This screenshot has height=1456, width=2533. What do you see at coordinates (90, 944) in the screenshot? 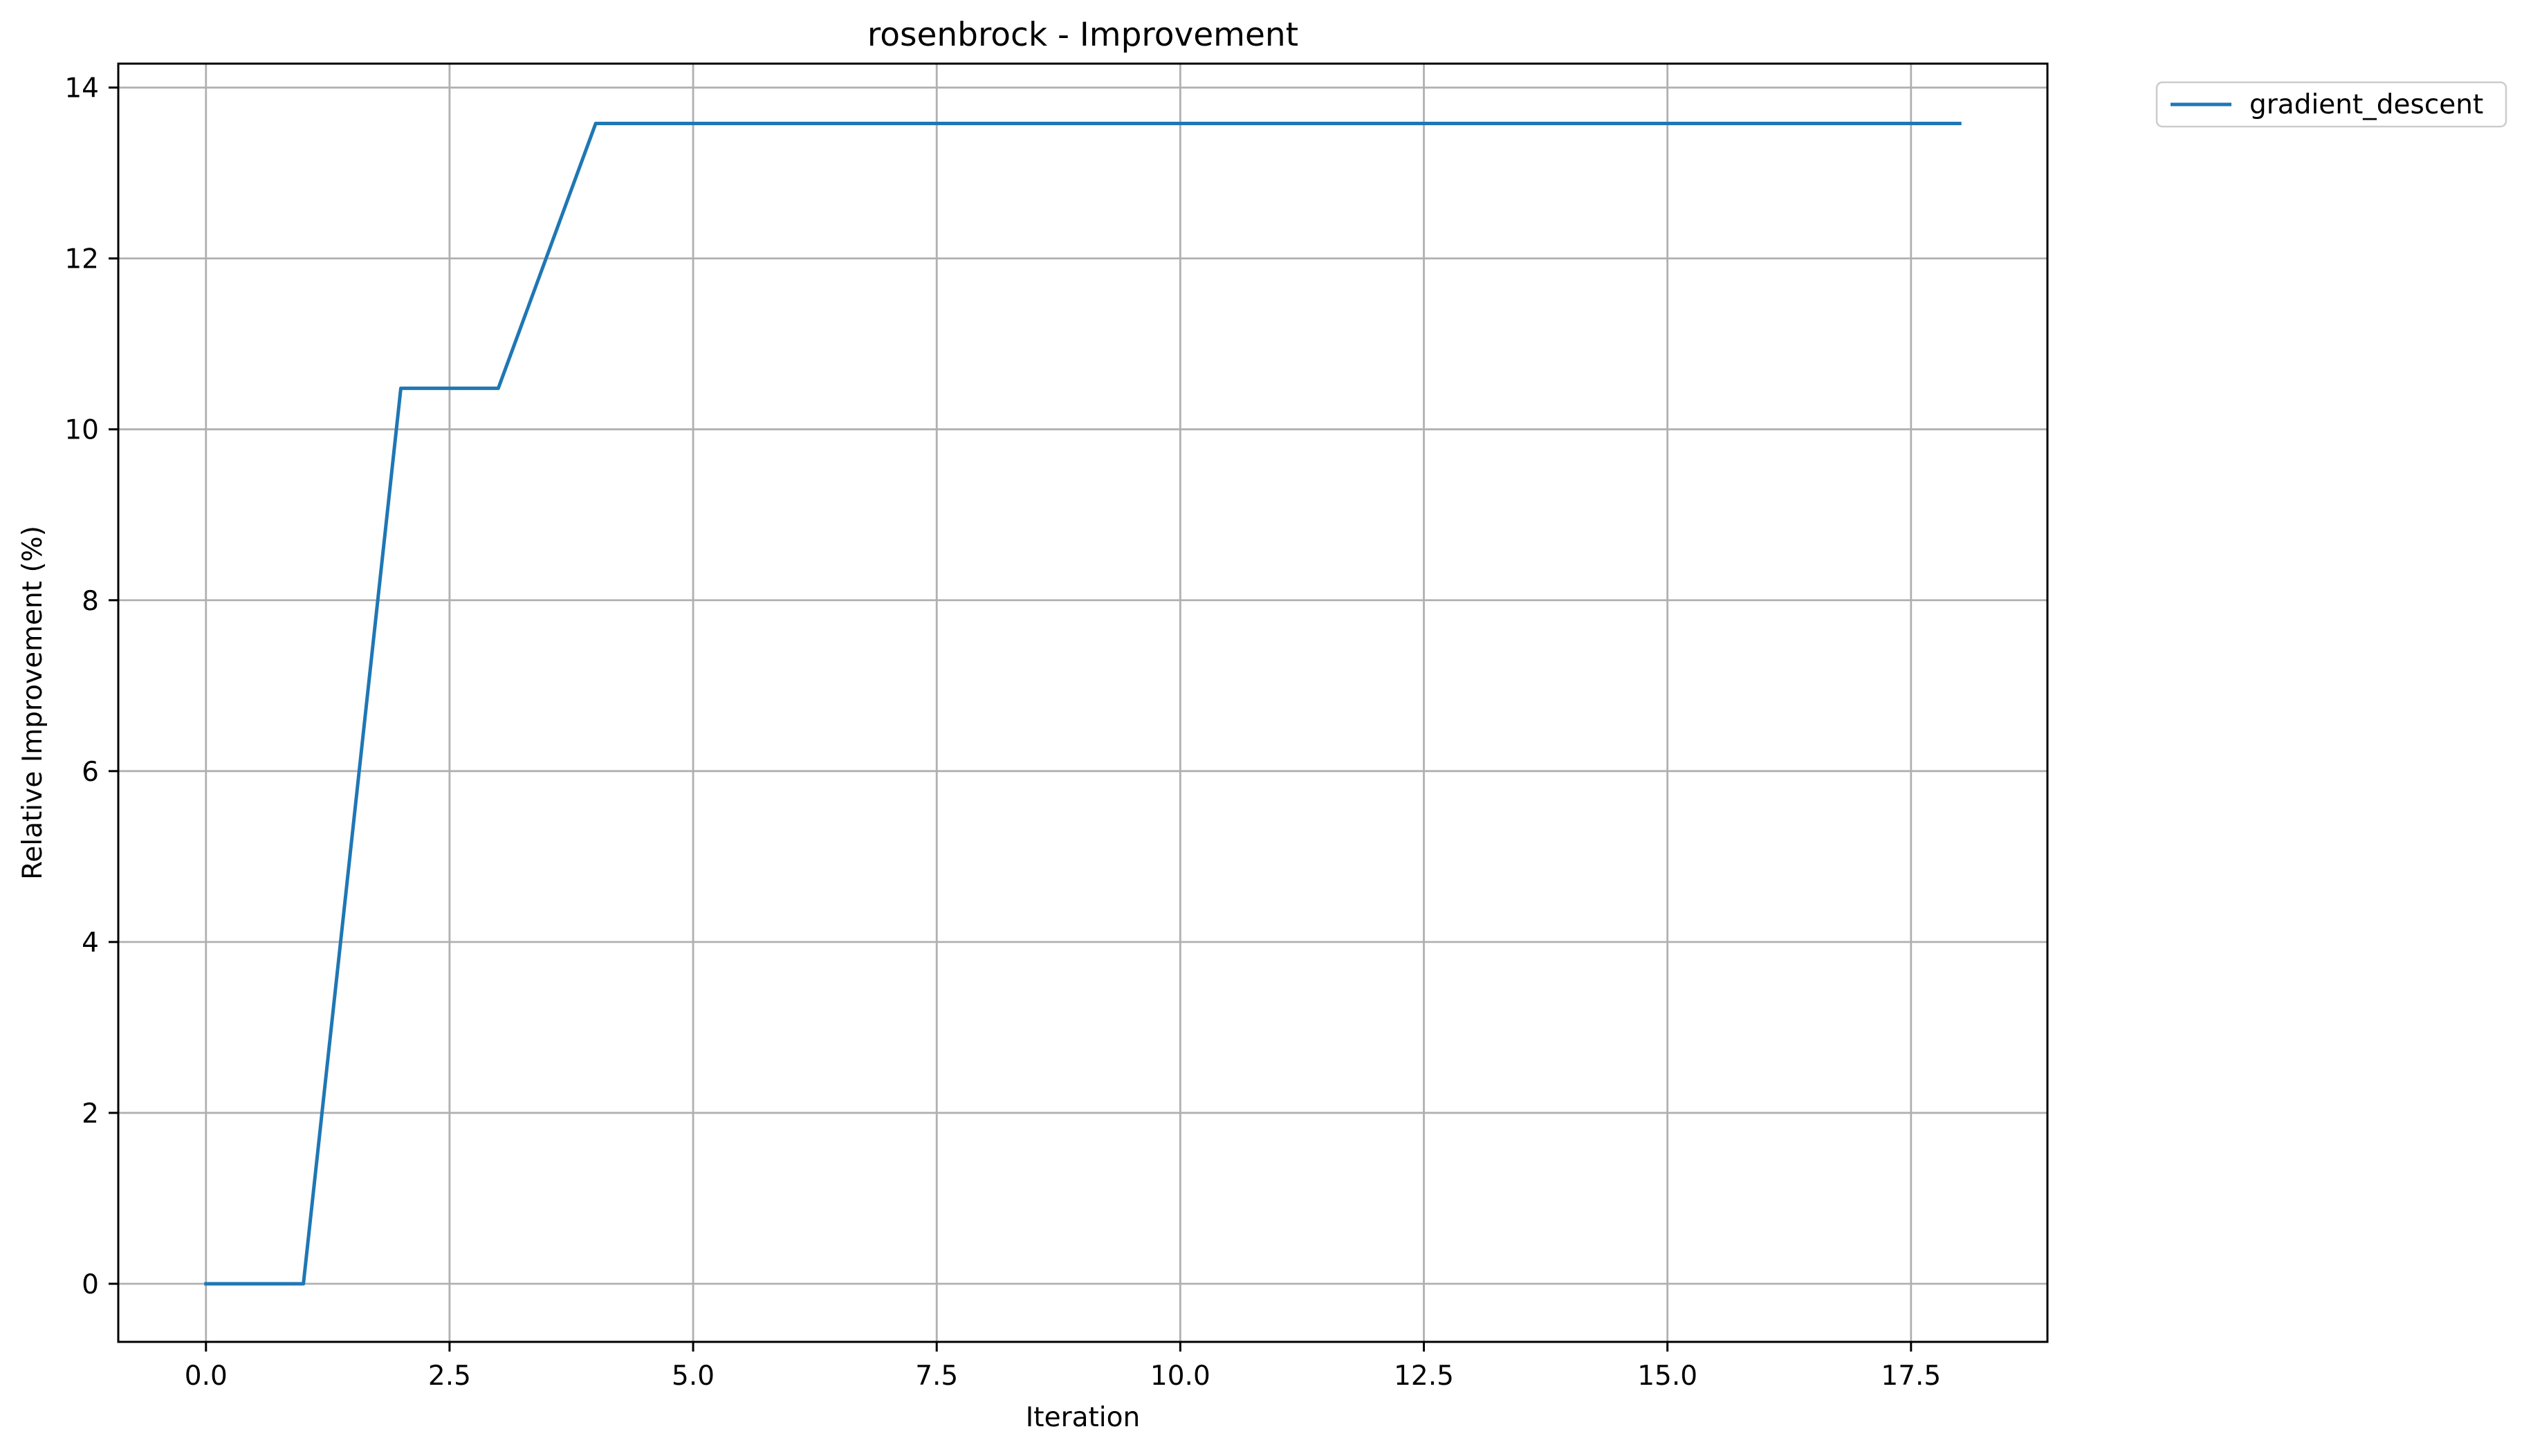
I see `y-tick-label: 4` at bounding box center [90, 944].